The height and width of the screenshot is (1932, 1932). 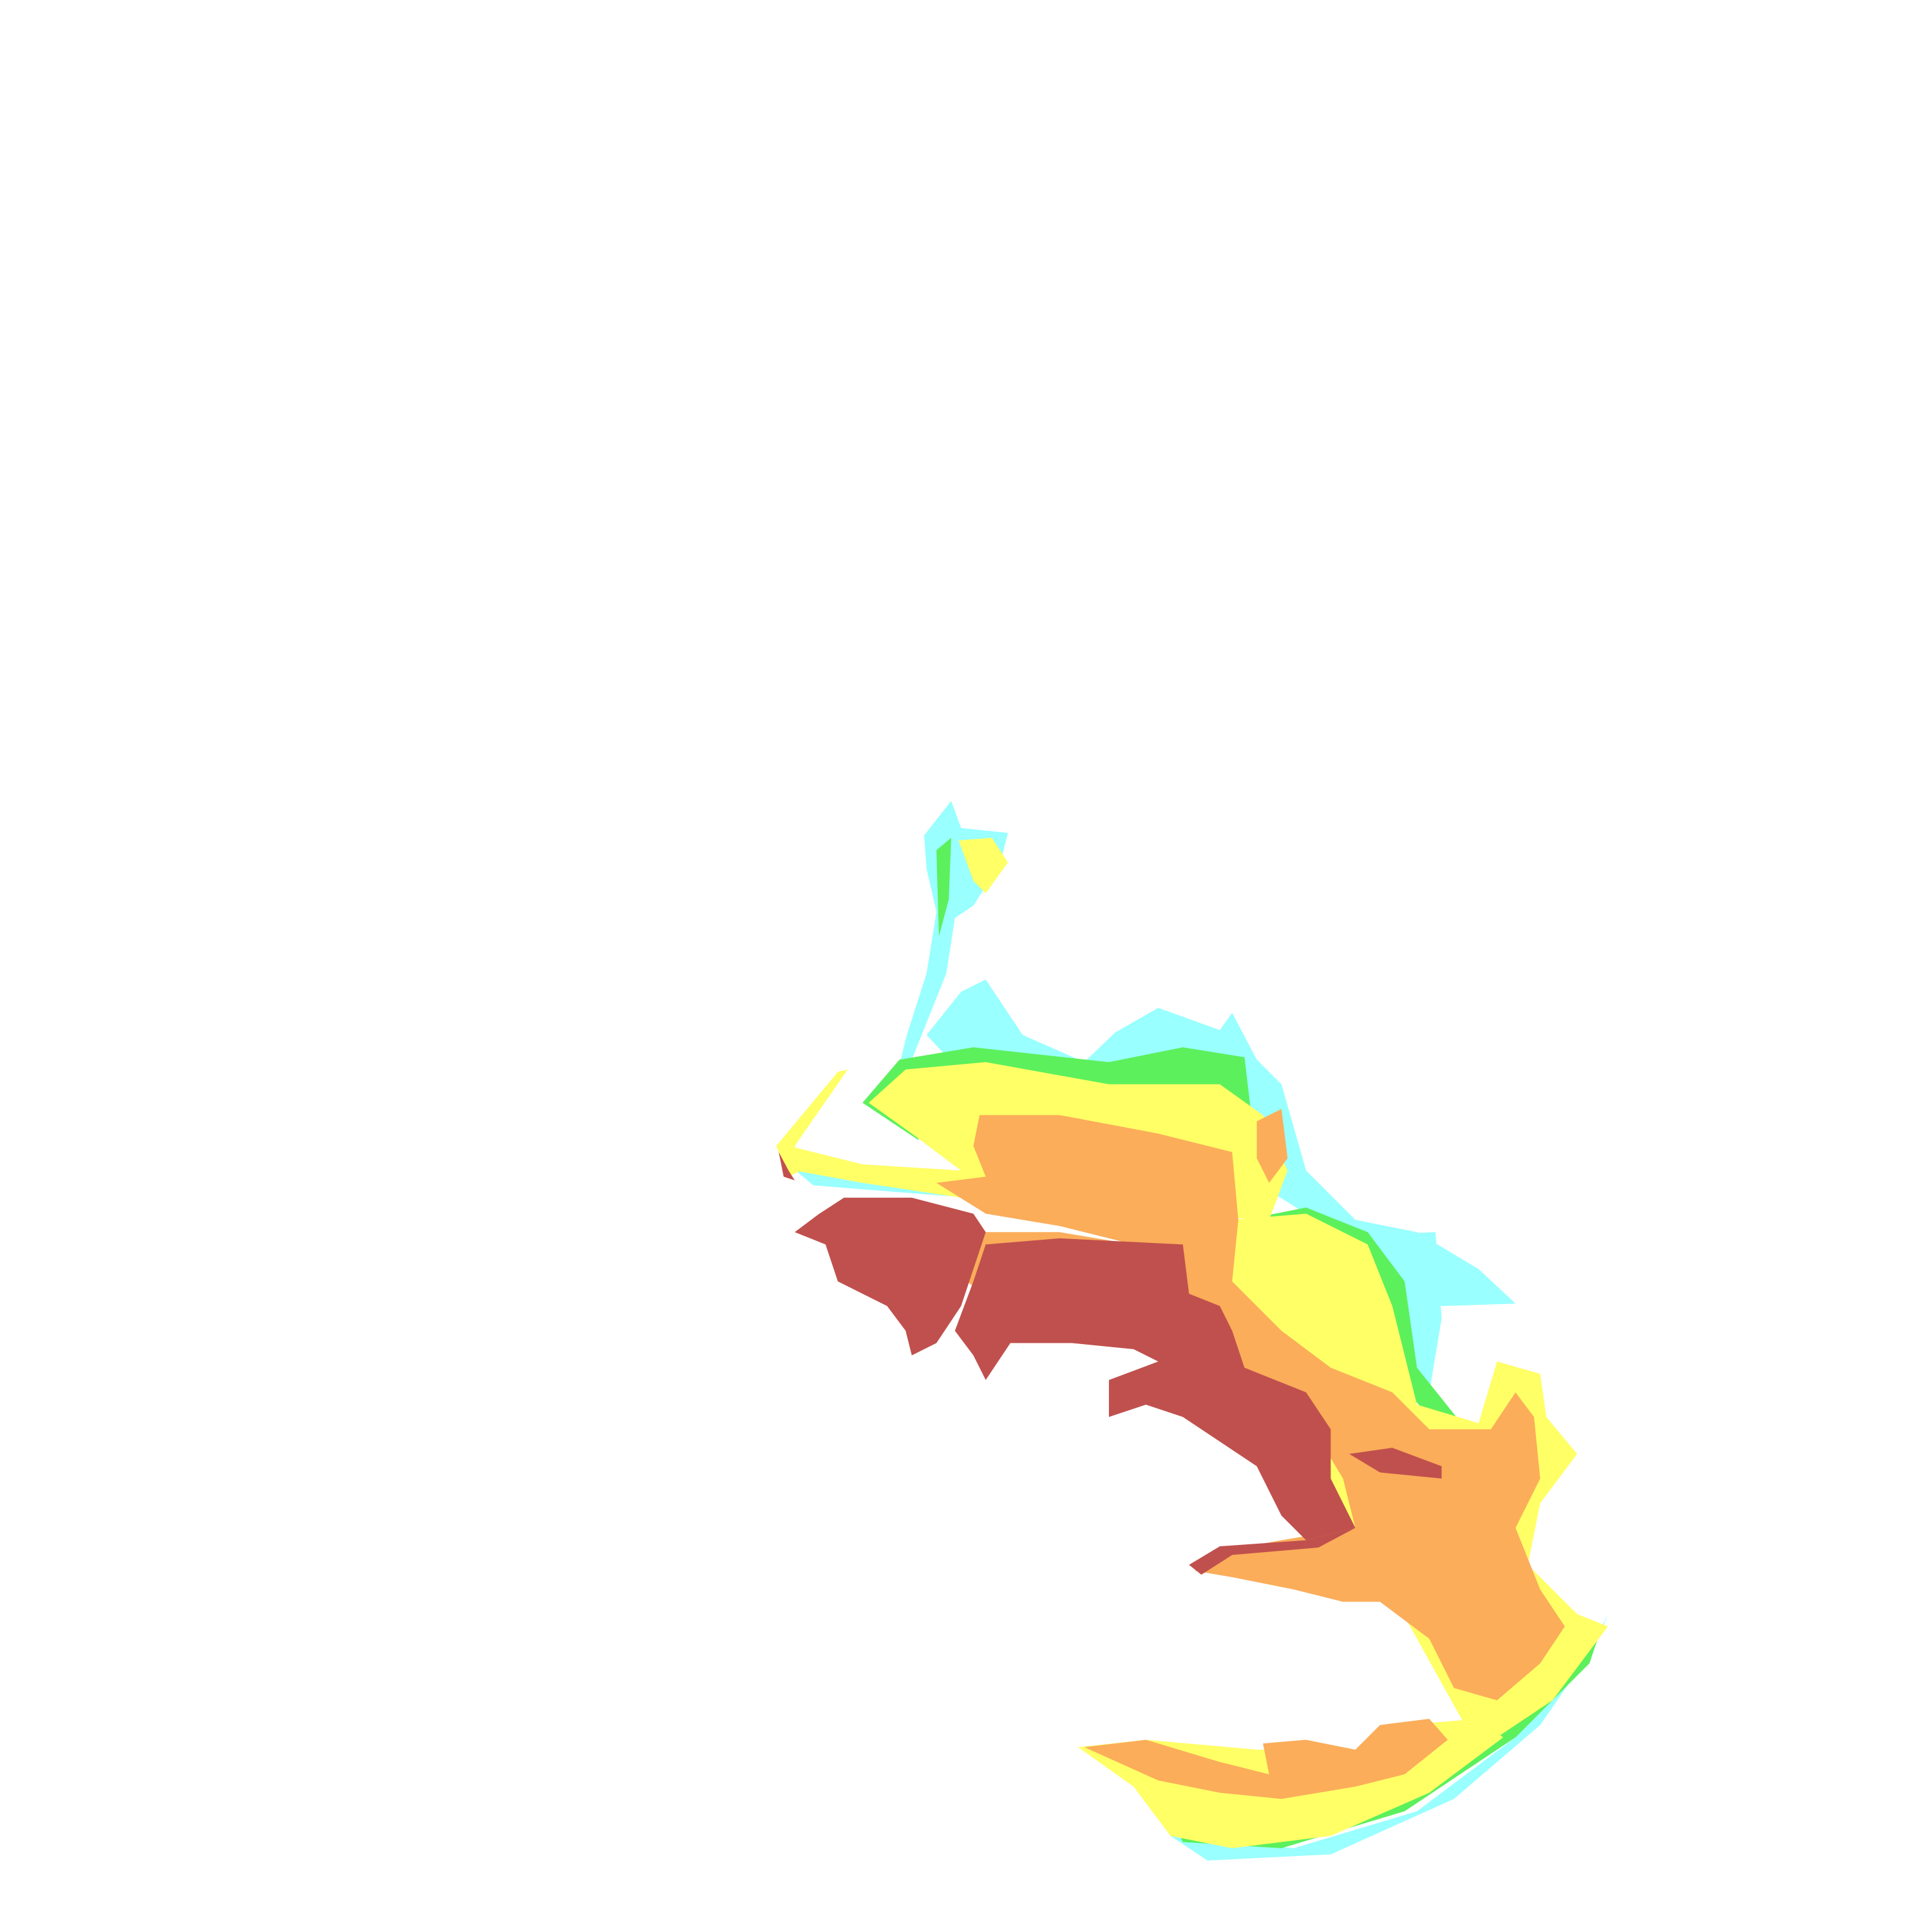 I want to click on east-red-strip, so click(x=1395, y=1463).